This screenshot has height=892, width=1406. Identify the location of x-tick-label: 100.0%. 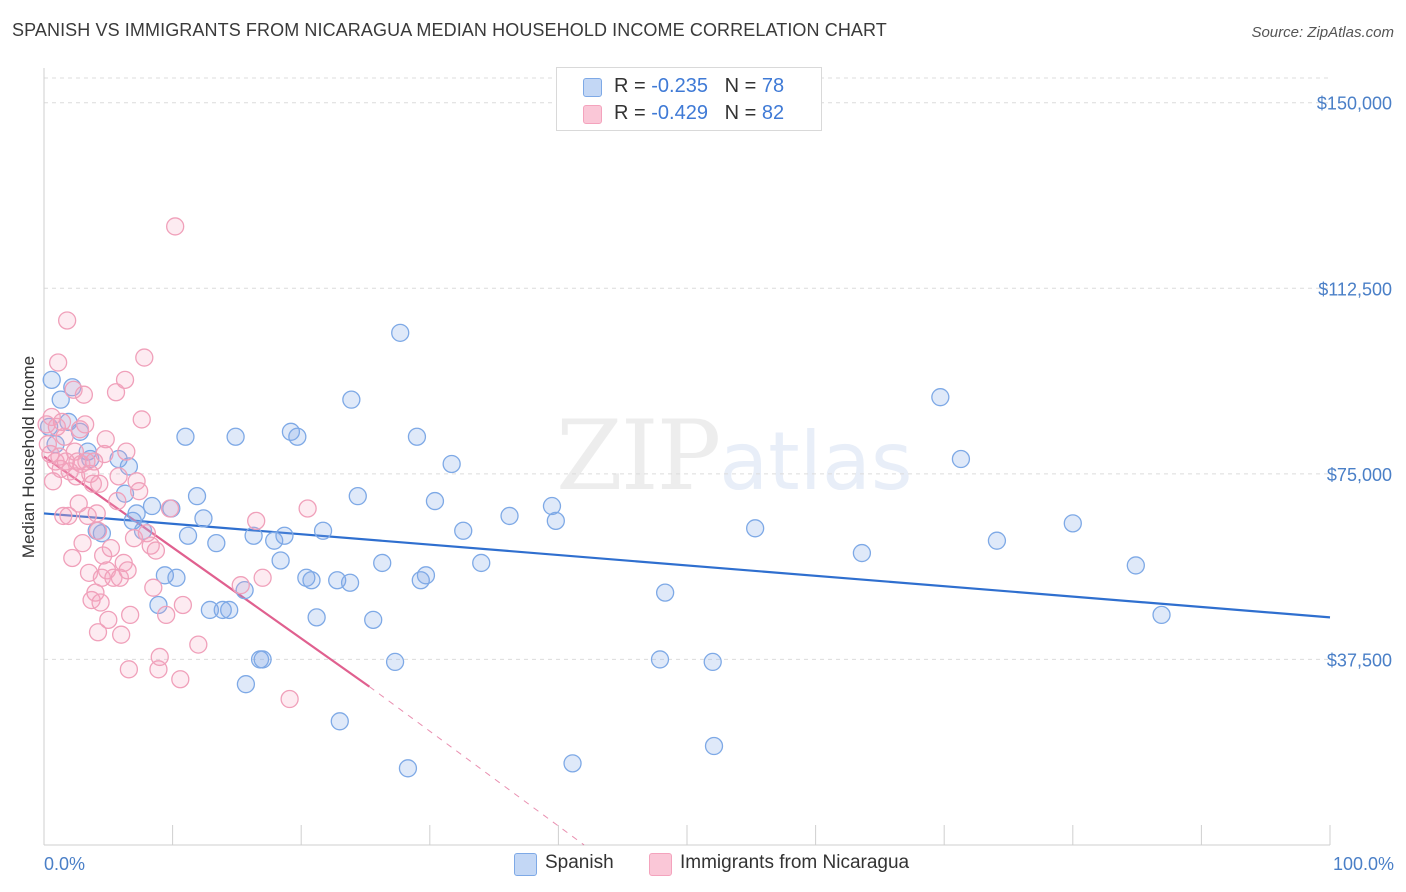
(1363, 864).